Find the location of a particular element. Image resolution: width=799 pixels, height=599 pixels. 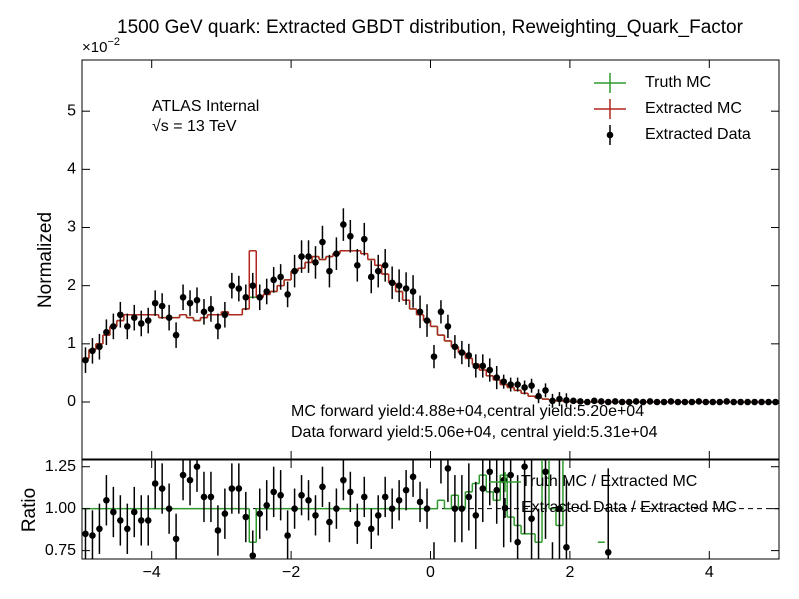

x-tick-label: 0 is located at coordinates (430, 572).